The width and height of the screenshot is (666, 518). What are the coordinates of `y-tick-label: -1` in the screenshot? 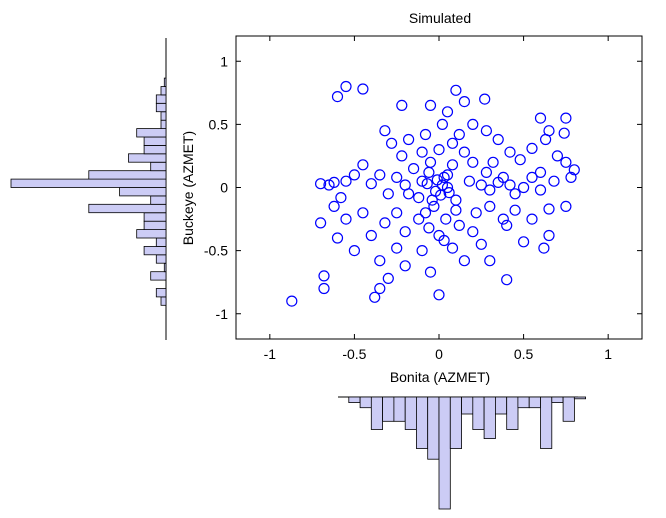 It's located at (222, 314).